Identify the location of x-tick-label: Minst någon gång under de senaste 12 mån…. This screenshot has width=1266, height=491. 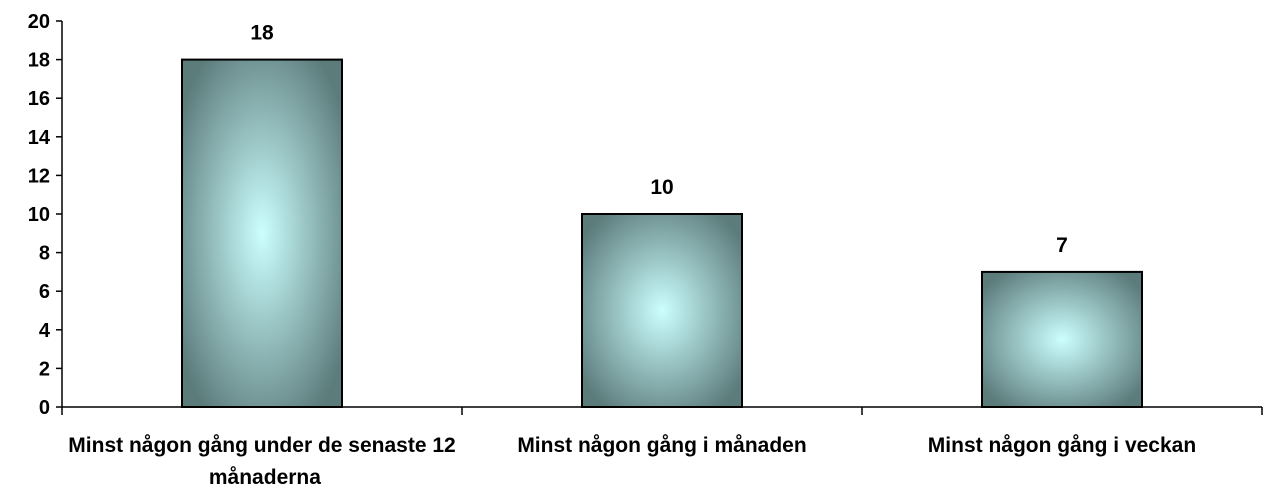
(261, 461).